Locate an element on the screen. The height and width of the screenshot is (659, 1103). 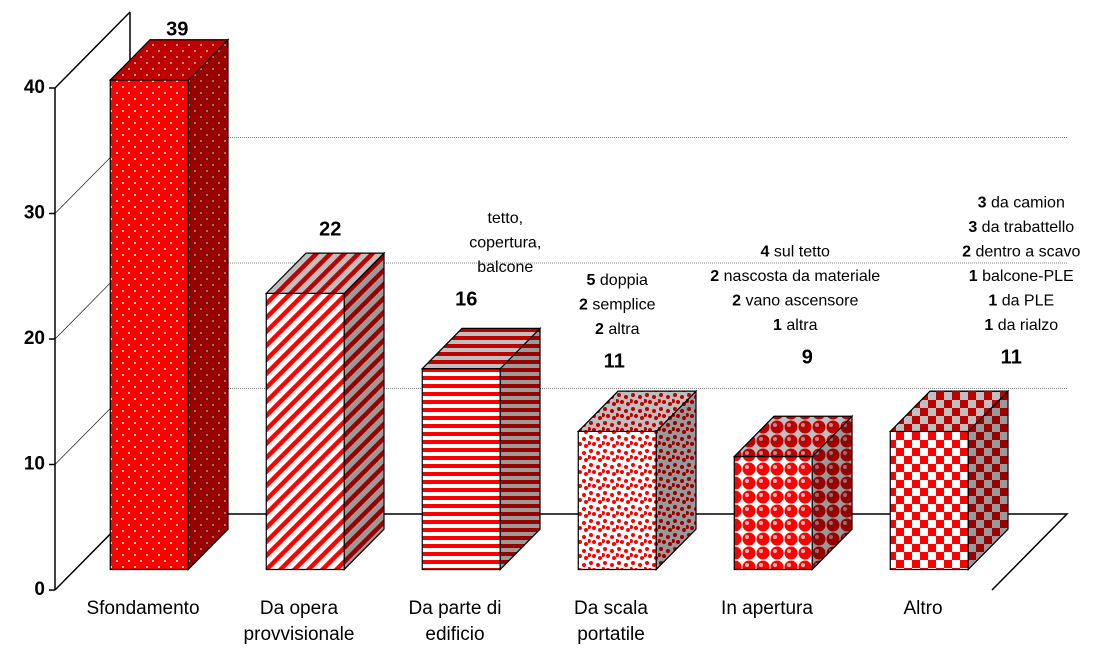
x-tick-label: Da opera provvisionale is located at coordinates (299, 621).